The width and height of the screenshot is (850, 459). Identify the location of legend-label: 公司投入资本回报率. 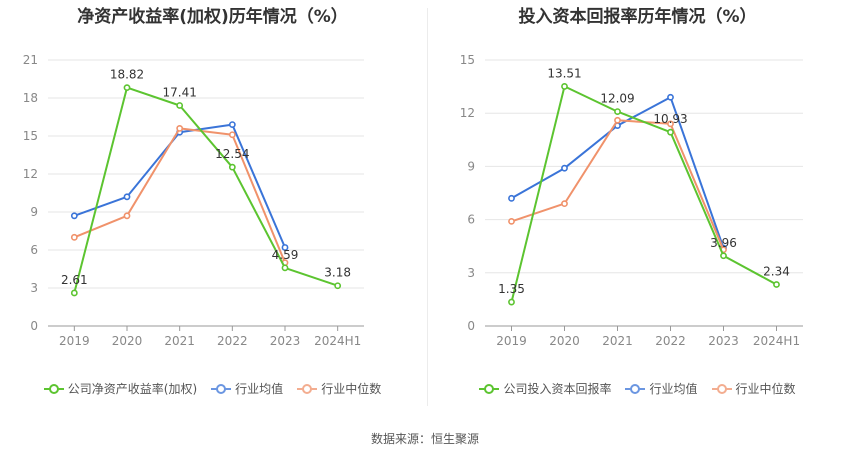
(557, 389).